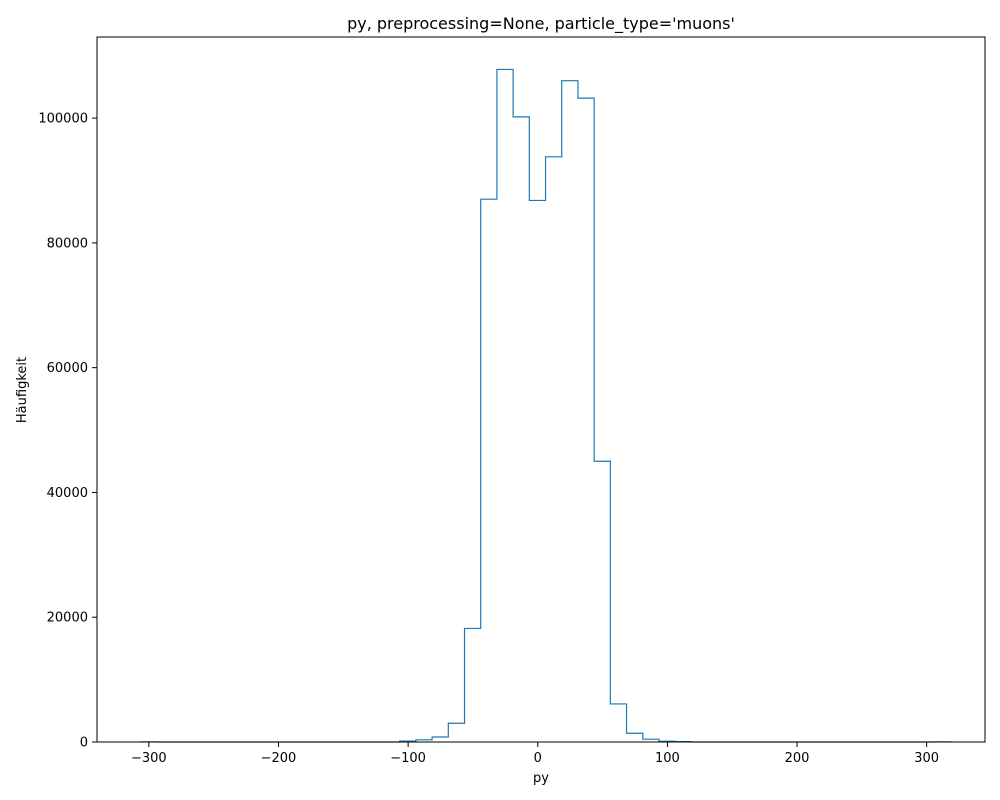  What do you see at coordinates (67, 493) in the screenshot?
I see `y-tick-label: 40000` at bounding box center [67, 493].